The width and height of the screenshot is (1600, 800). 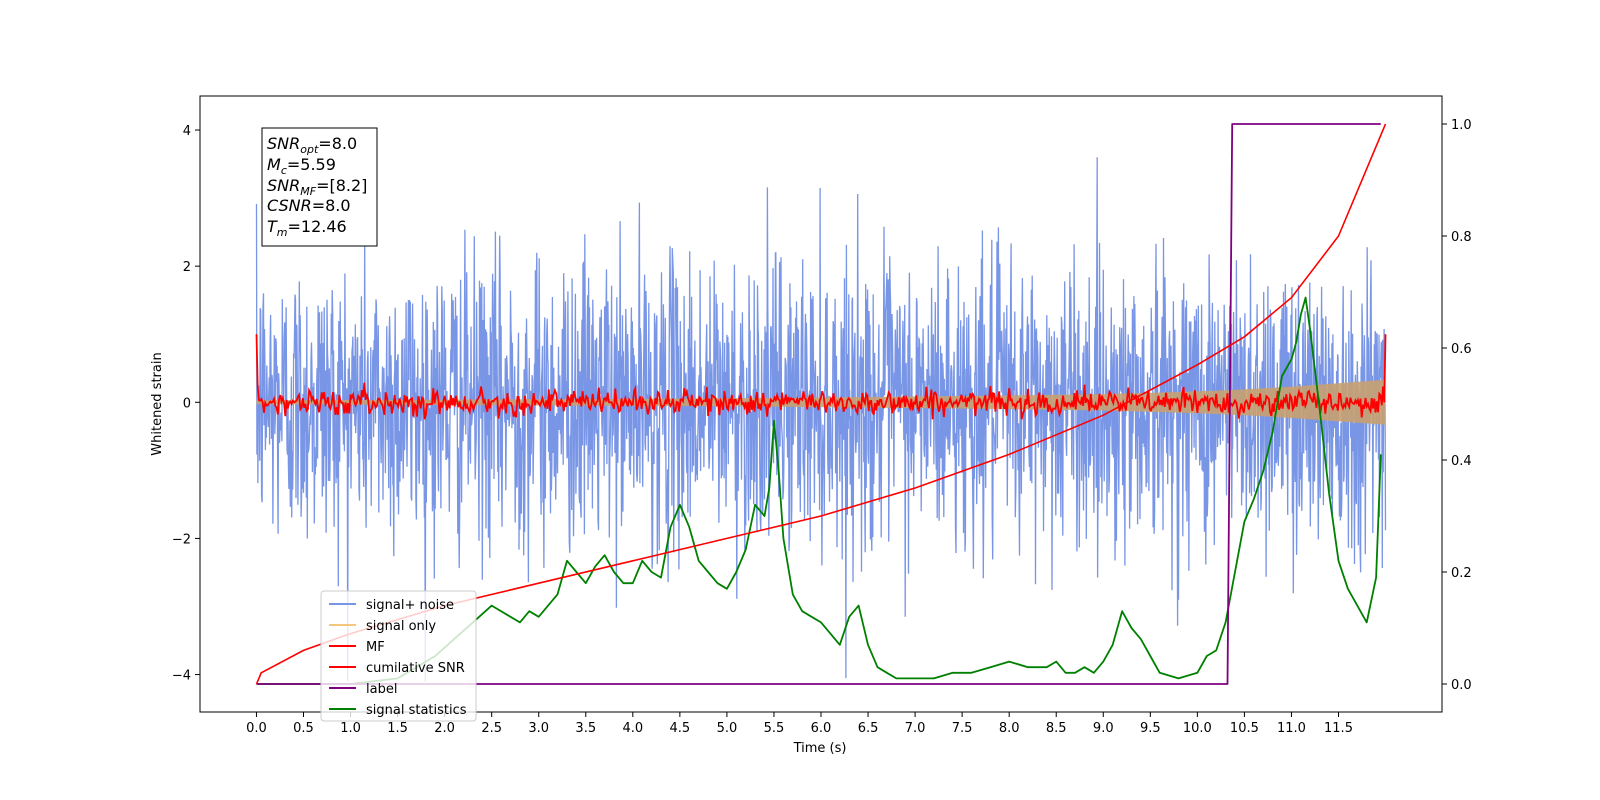 I want to click on x-axis-label: Time (s), so click(x=820, y=748).